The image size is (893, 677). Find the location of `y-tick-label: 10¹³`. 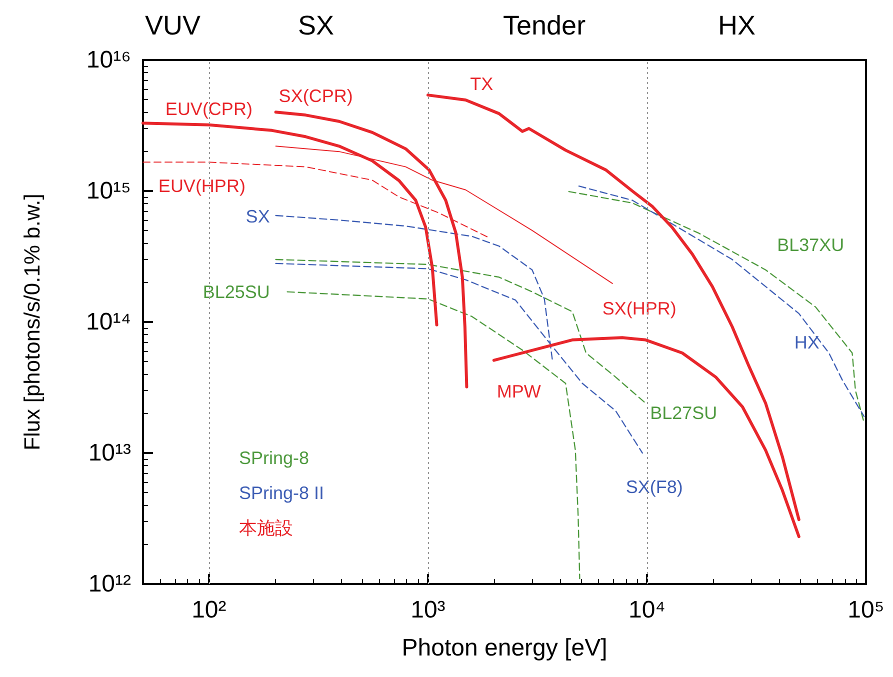

y-tick-label: 10¹³ is located at coordinates (109, 453).